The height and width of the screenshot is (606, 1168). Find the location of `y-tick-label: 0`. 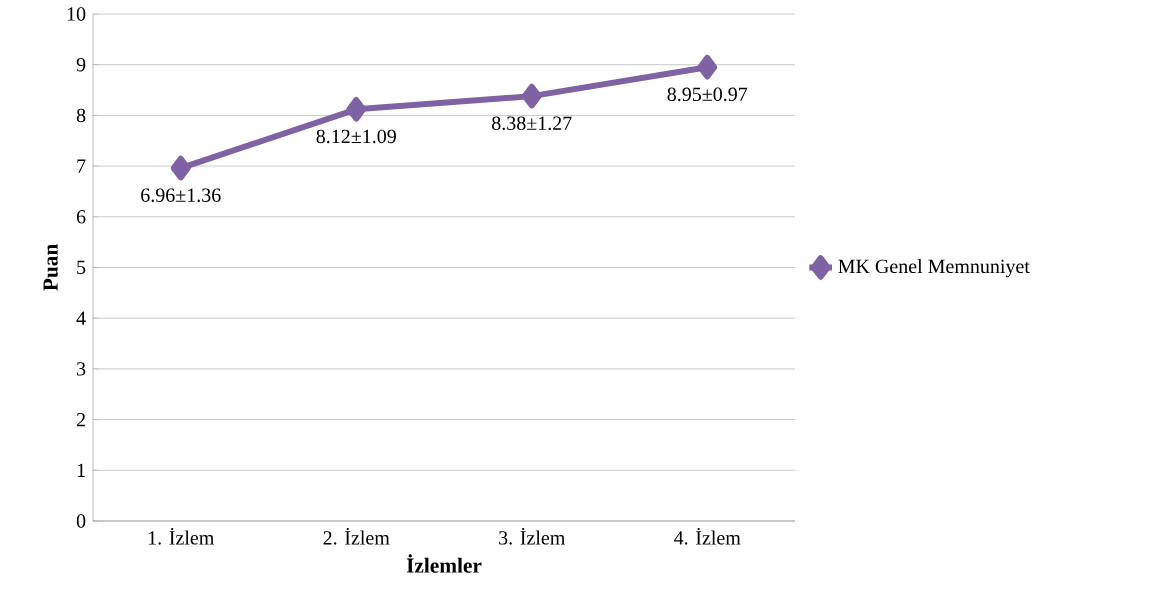

y-tick-label: 0 is located at coordinates (81, 521).